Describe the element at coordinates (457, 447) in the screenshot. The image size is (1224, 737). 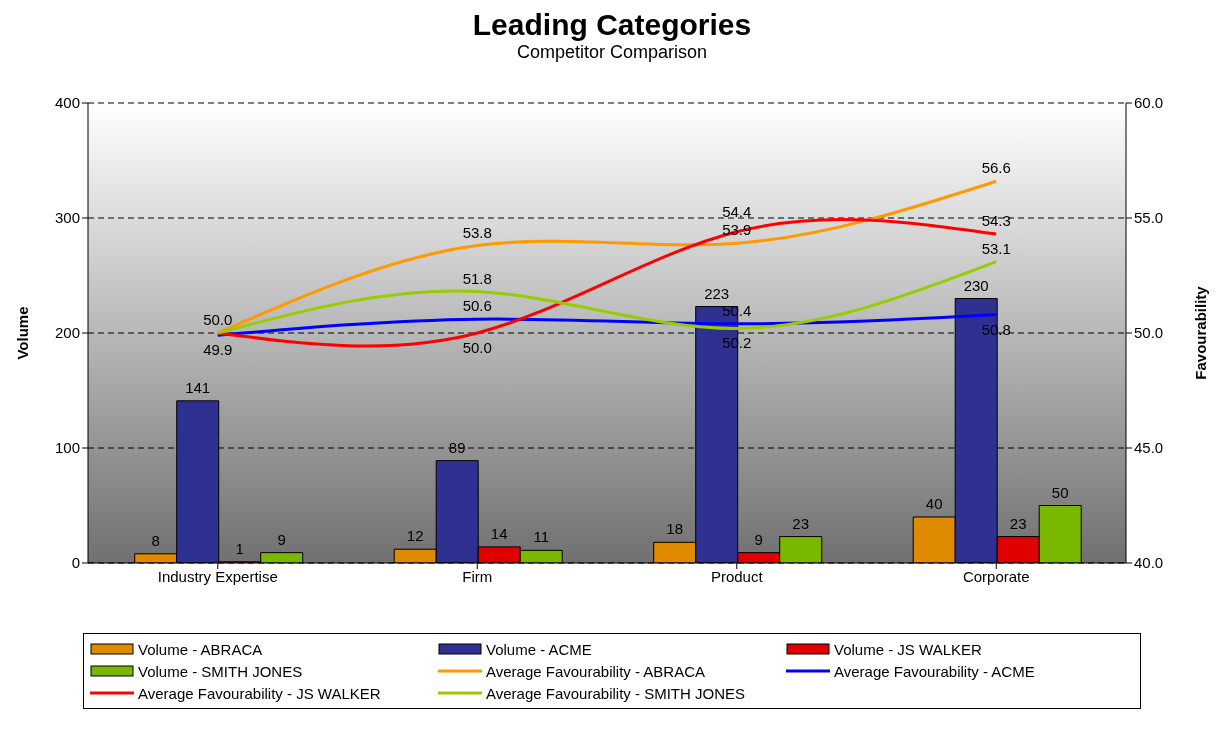
I see `data-label: 89` at that location.